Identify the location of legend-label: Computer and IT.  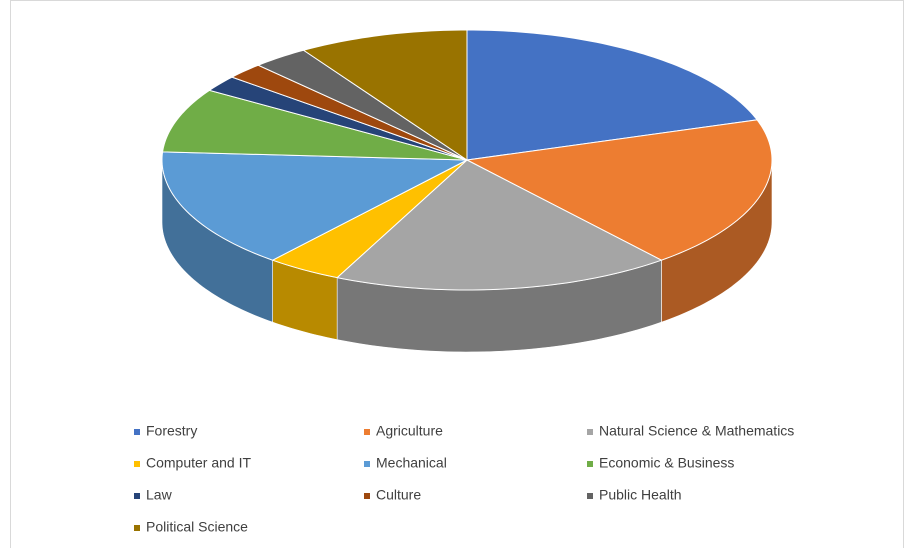
(198, 463).